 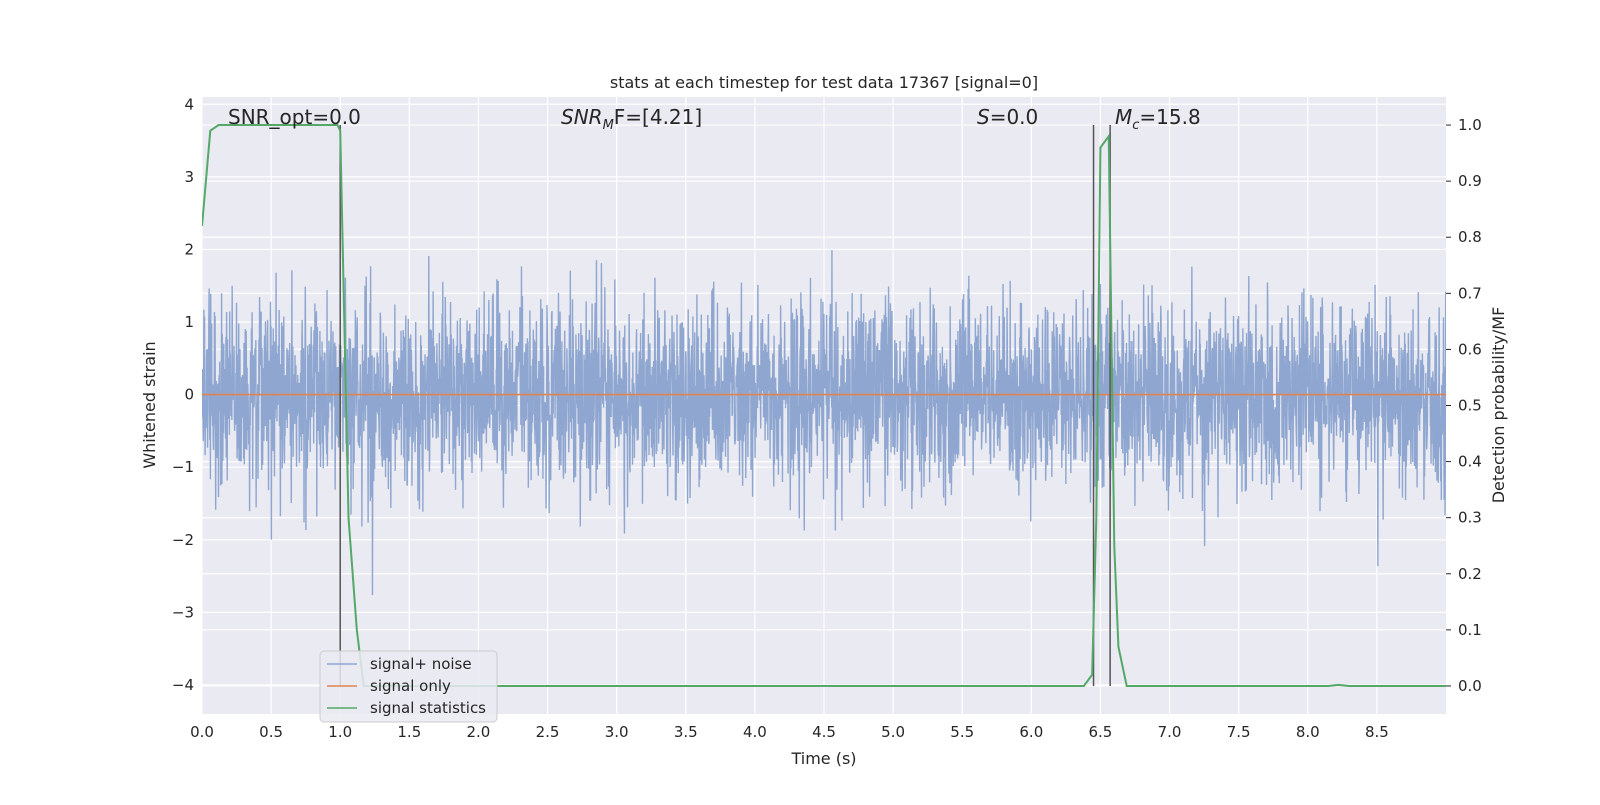 I want to click on x-tick-label: 7.0, so click(x=1170, y=732).